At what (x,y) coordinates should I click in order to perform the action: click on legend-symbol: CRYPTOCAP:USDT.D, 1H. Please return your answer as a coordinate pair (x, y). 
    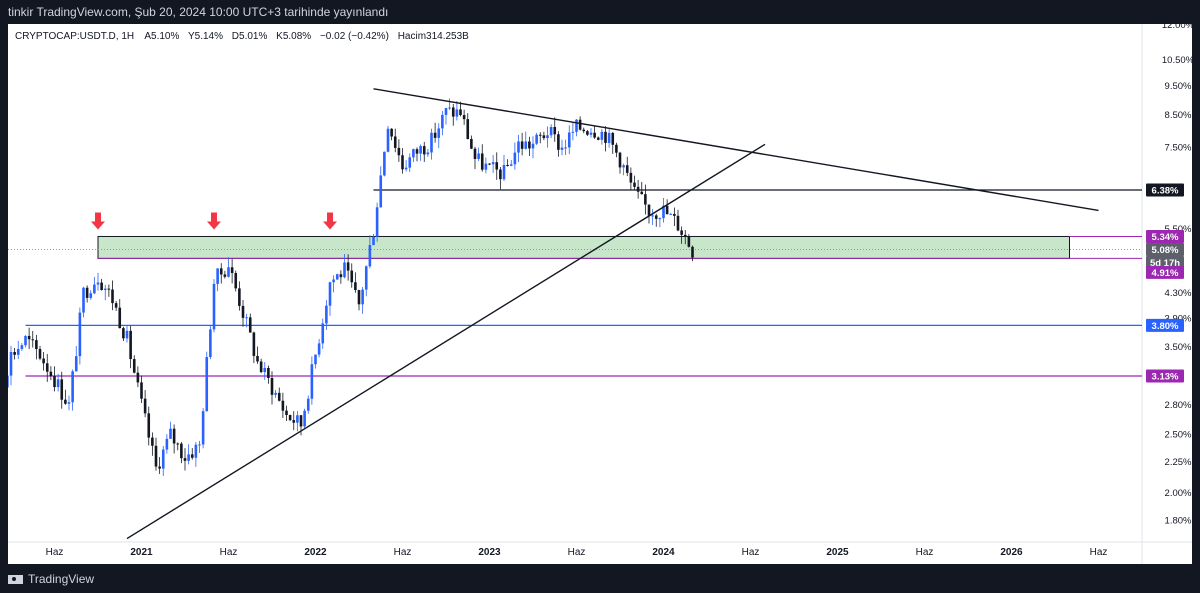
    Looking at the image, I should click on (74, 36).